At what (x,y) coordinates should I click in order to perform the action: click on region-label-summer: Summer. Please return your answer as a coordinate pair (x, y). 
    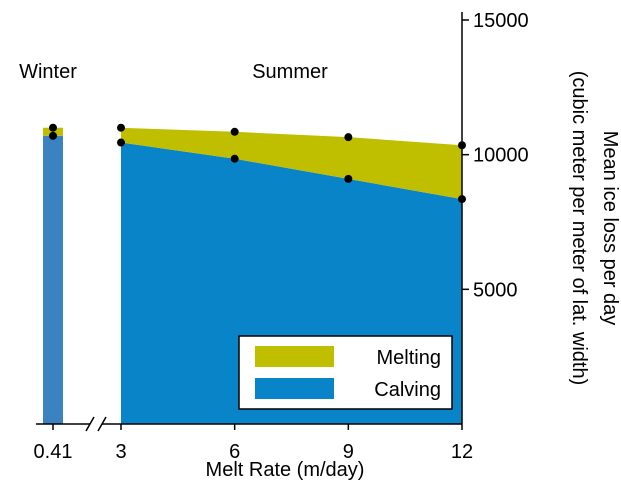
    Looking at the image, I should click on (290, 72).